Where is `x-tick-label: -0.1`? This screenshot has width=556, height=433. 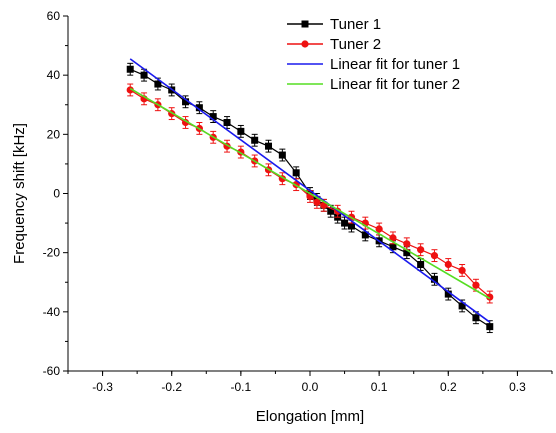
x-tick-label: -0.1 is located at coordinates (241, 387).